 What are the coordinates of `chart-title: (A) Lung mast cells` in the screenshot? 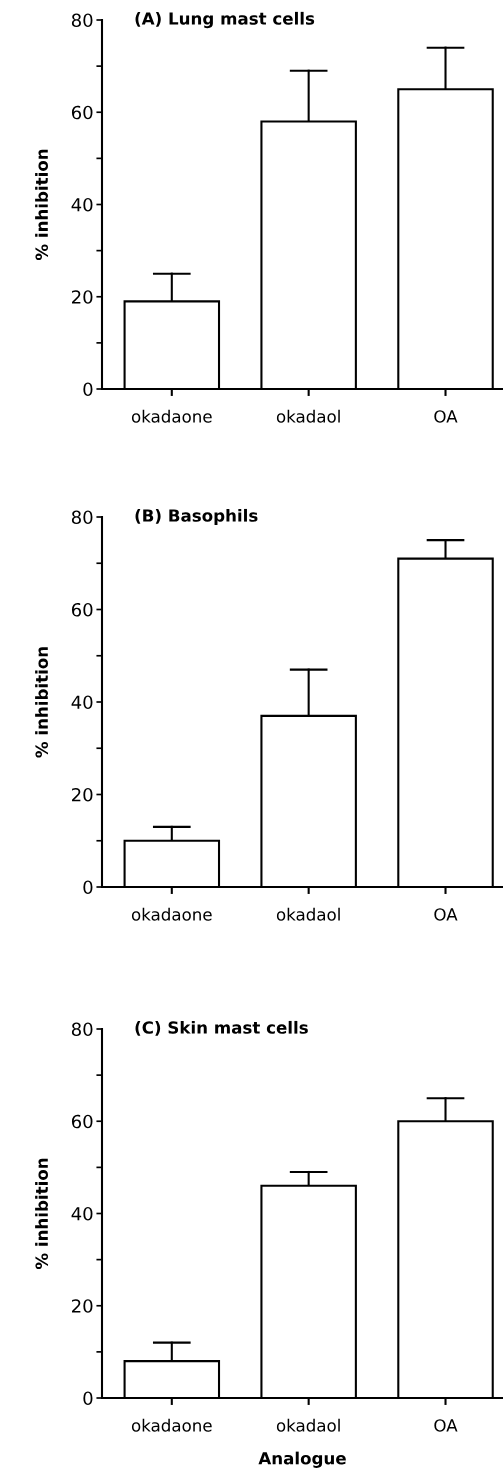 It's located at (225, 20).